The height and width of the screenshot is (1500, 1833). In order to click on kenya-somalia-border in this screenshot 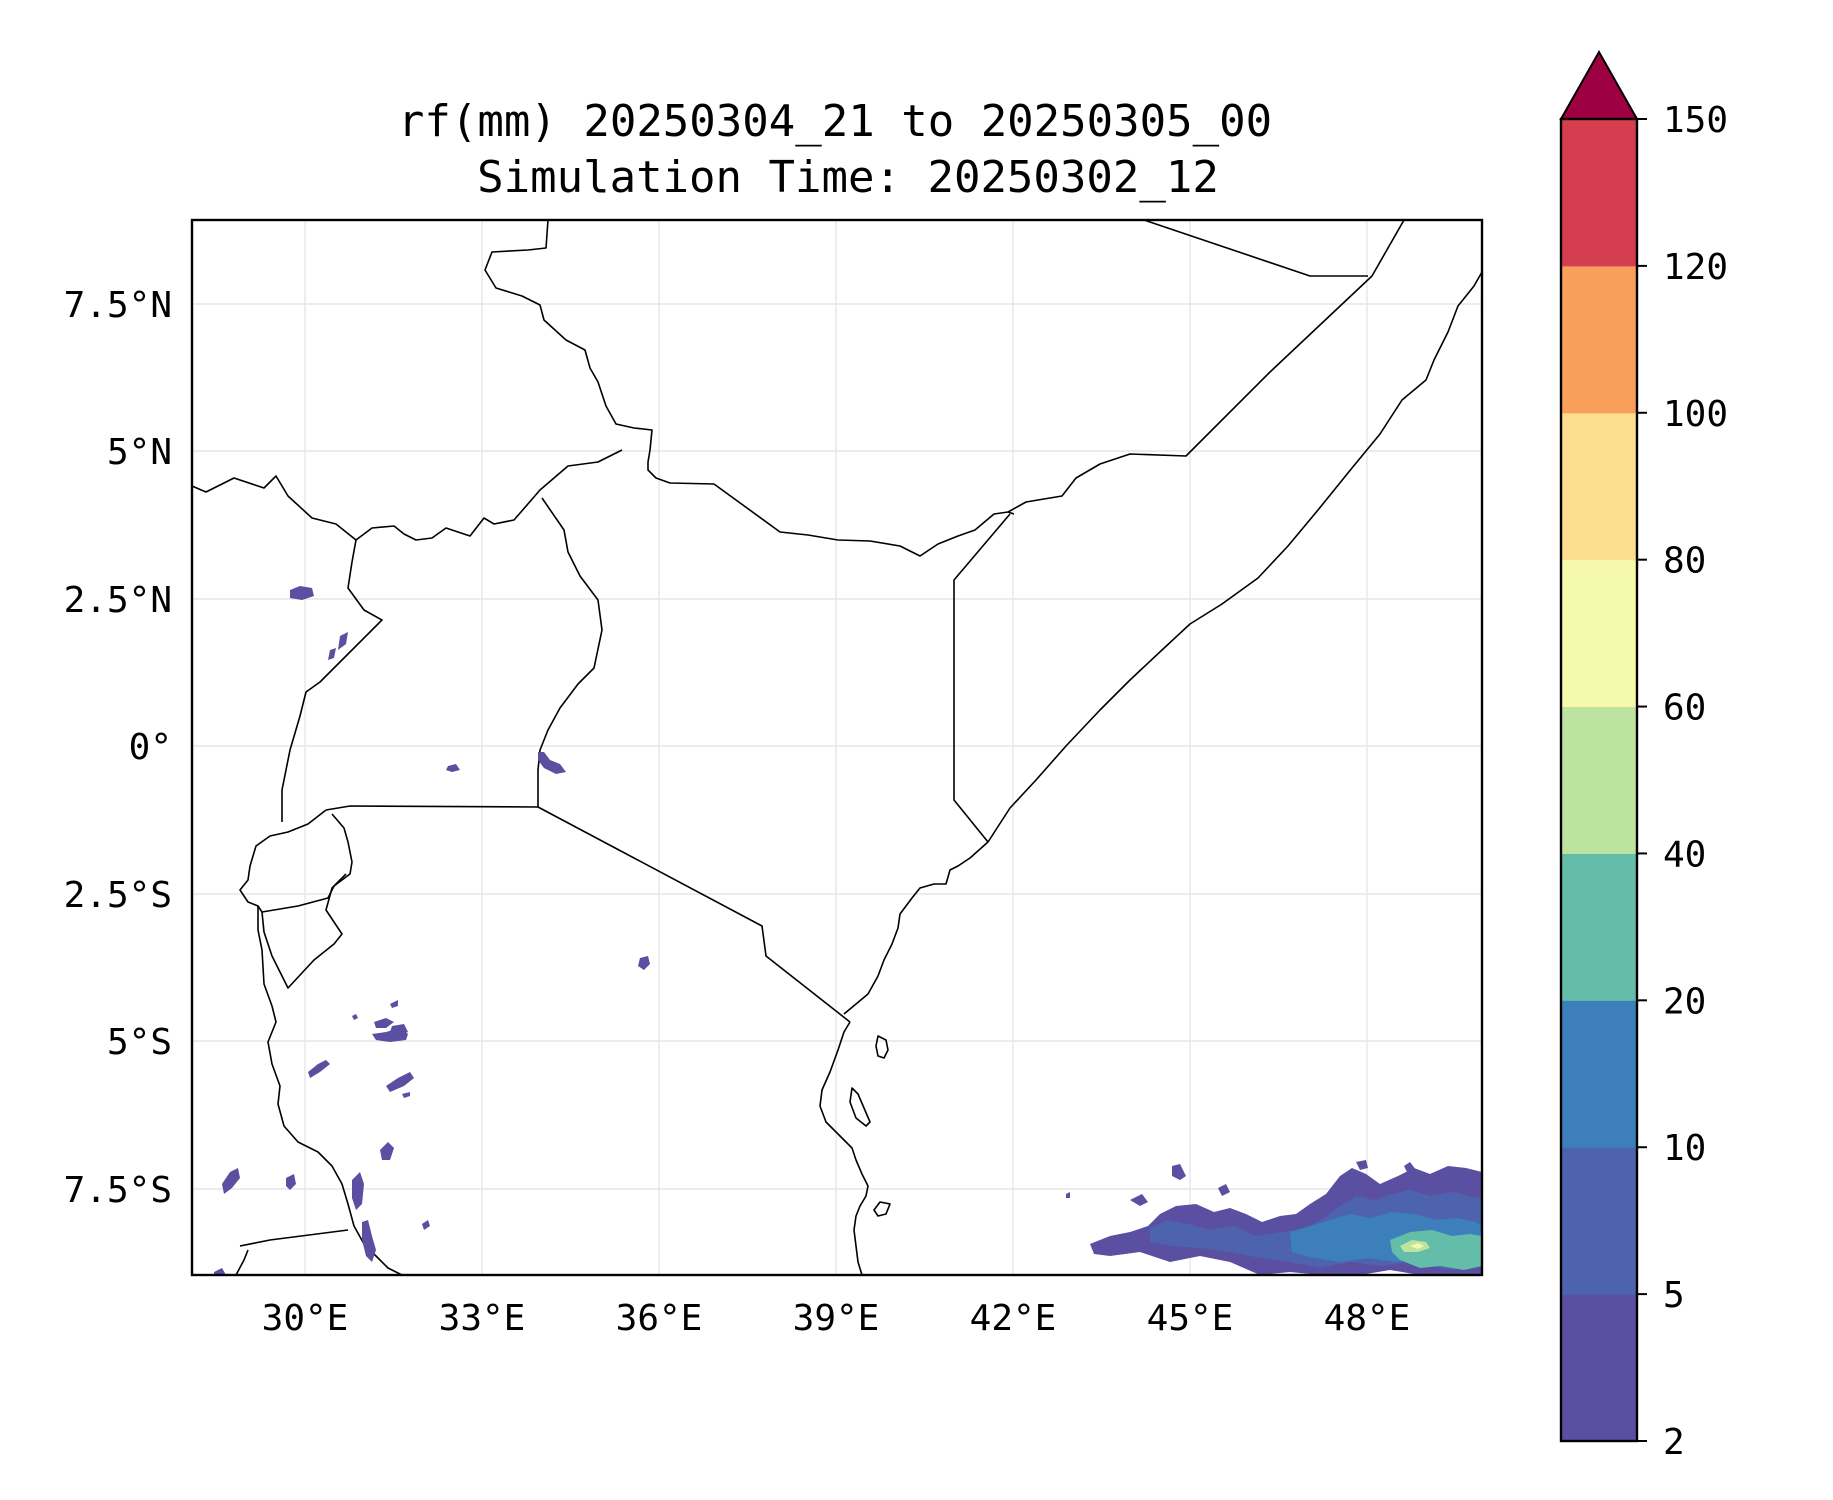, I will do `click(982, 678)`.